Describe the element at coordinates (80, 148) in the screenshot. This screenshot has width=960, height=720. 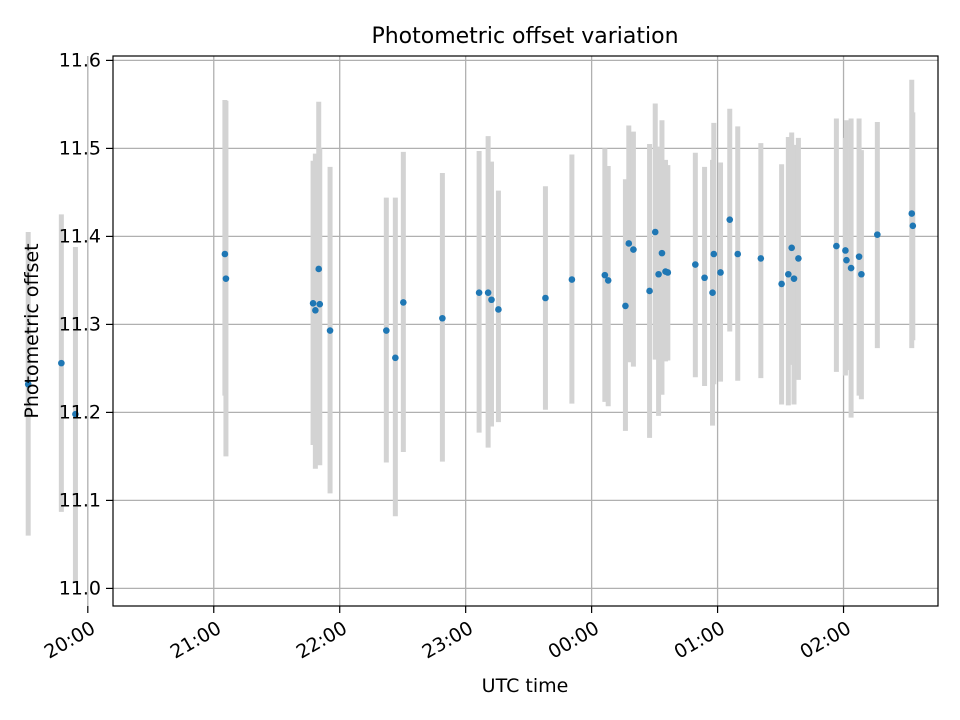
I see `y-tick-label: 11.5` at that location.